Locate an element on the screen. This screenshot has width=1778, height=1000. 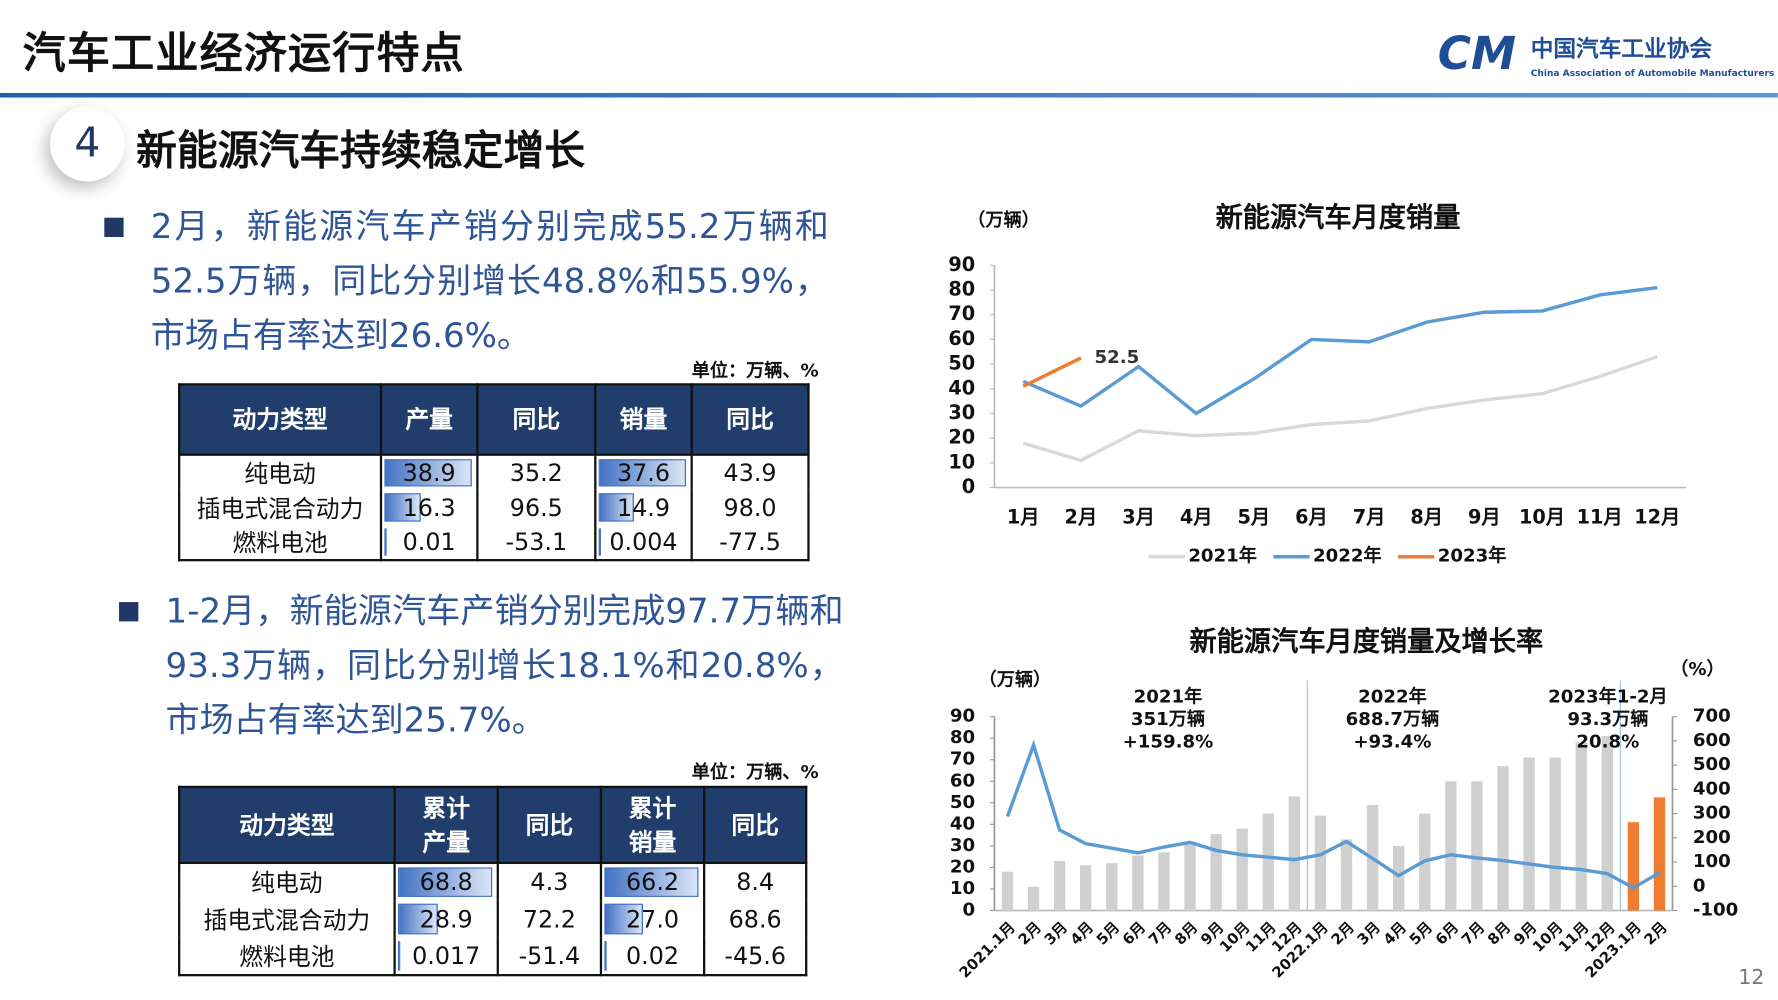
body-cell: 28.9 is located at coordinates (446, 919).